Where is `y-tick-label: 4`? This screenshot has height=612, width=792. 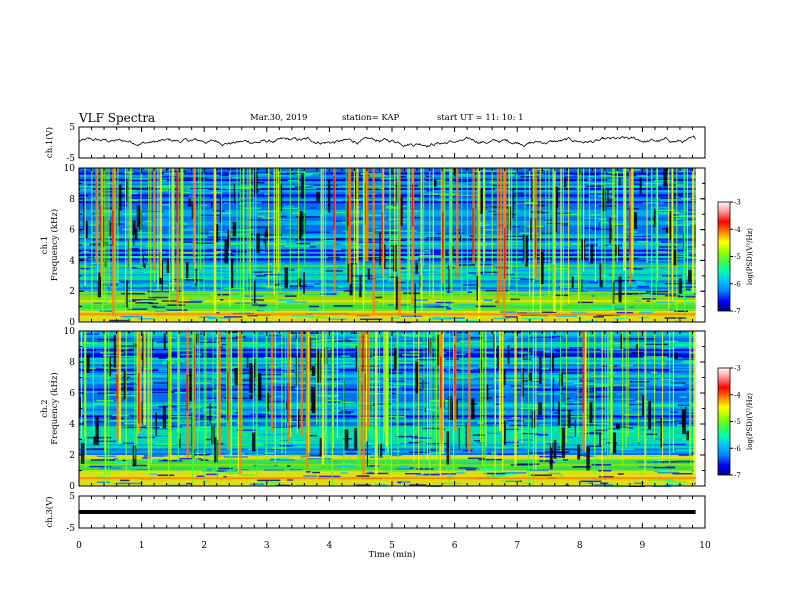
y-tick-label: 4 is located at coordinates (72, 425).